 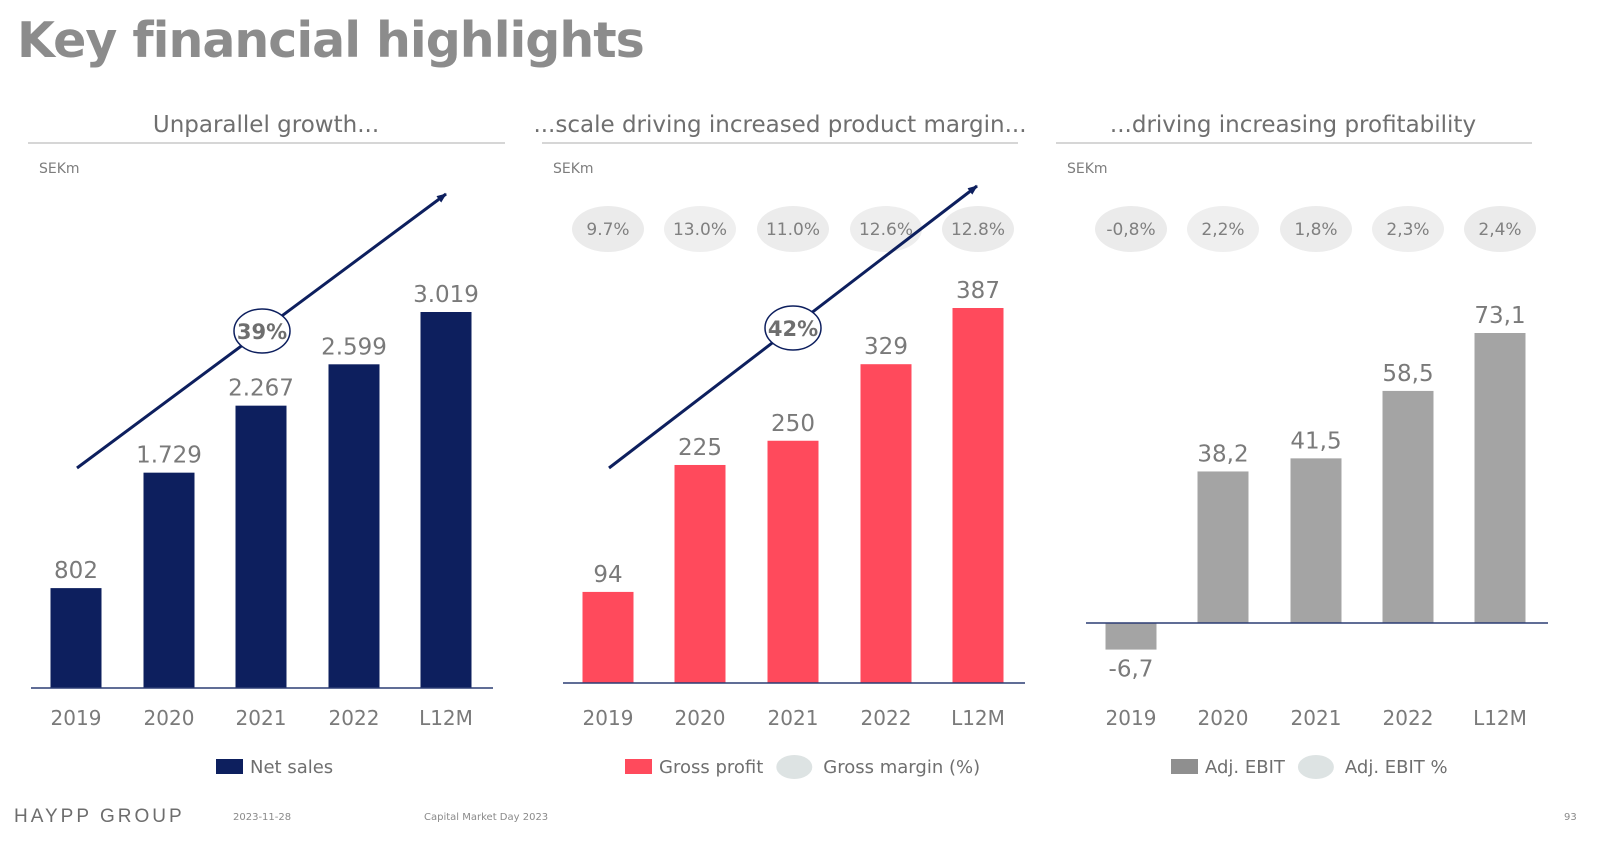 I want to click on chart-2-growth-circle, so click(x=793, y=328).